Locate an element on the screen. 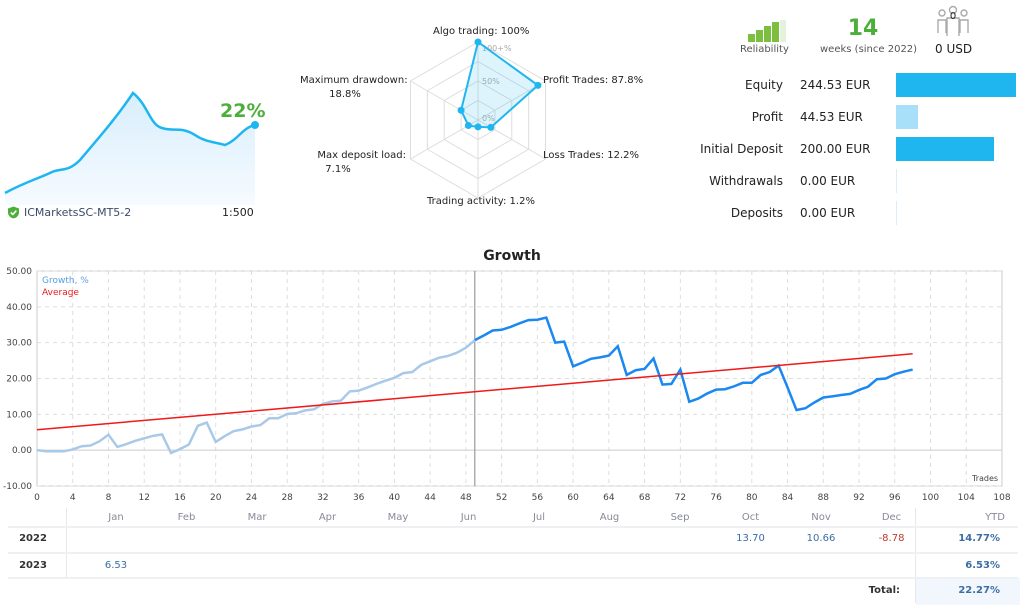 The image size is (1024, 605). x-tick-label: 60 is located at coordinates (573, 498).